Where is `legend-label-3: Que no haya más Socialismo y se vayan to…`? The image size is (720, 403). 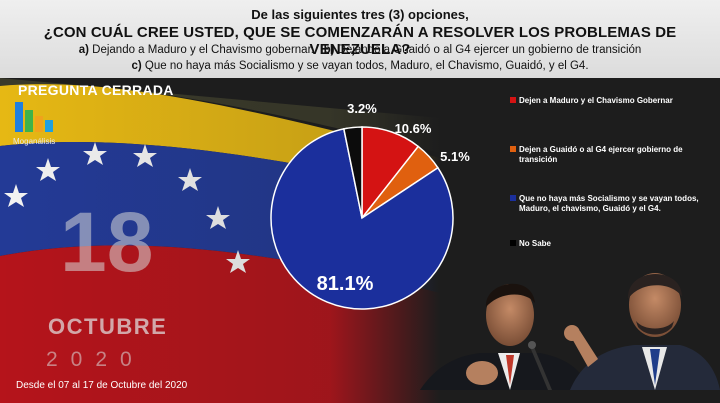 legend-label-3: Que no haya más Socialismo y se vayan to… is located at coordinates (609, 203).